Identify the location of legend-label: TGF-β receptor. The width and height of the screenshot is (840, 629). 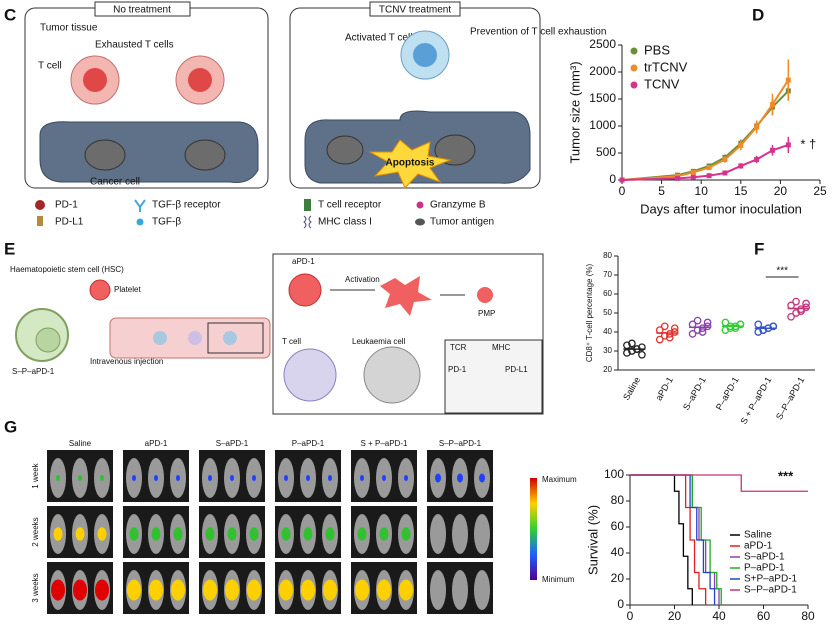
(186, 205).